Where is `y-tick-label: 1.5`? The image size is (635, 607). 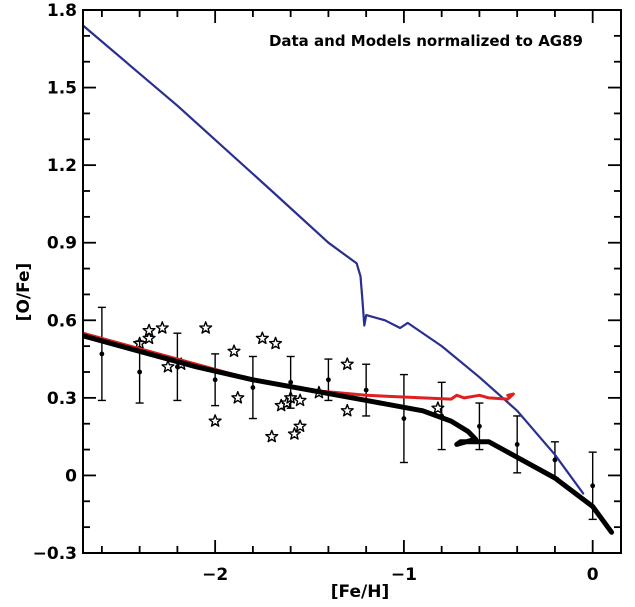
y-tick-label: 1.5 is located at coordinates (62, 89).